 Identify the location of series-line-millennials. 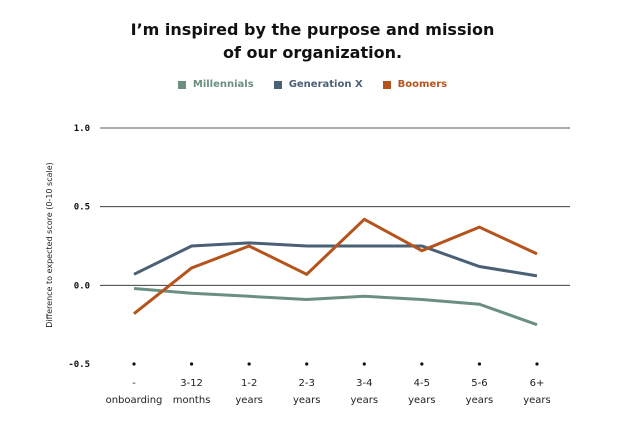
(335, 307).